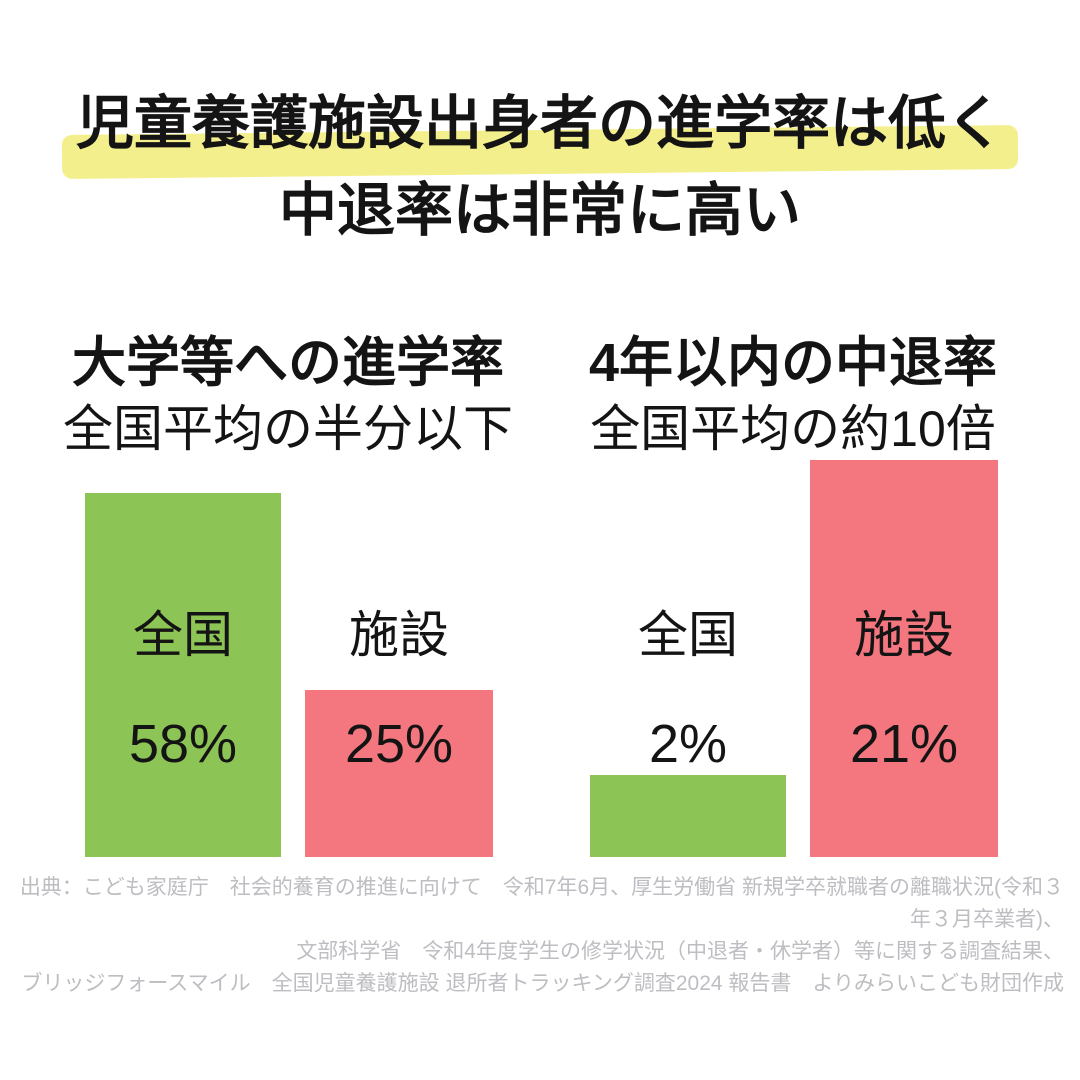 Image resolution: width=1080 pixels, height=1080 pixels. What do you see at coordinates (539, 123) in the screenshot?
I see `title-line-1: 児童養護施設出身者の進学率は低く` at bounding box center [539, 123].